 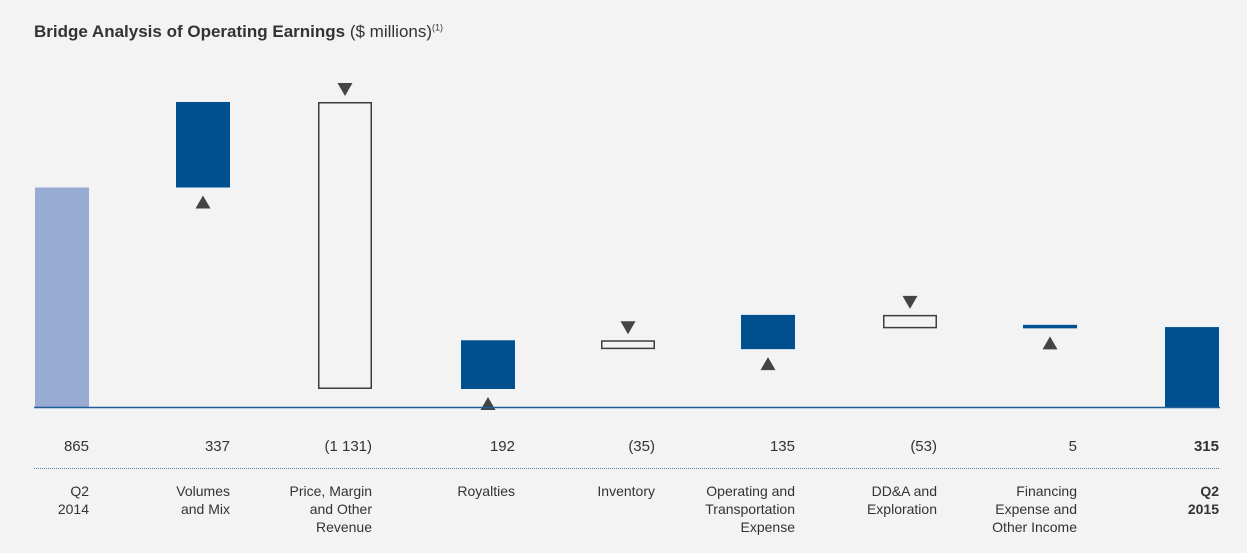 What do you see at coordinates (438, 27) in the screenshot?
I see `chart-title-footnote: (1)` at bounding box center [438, 27].